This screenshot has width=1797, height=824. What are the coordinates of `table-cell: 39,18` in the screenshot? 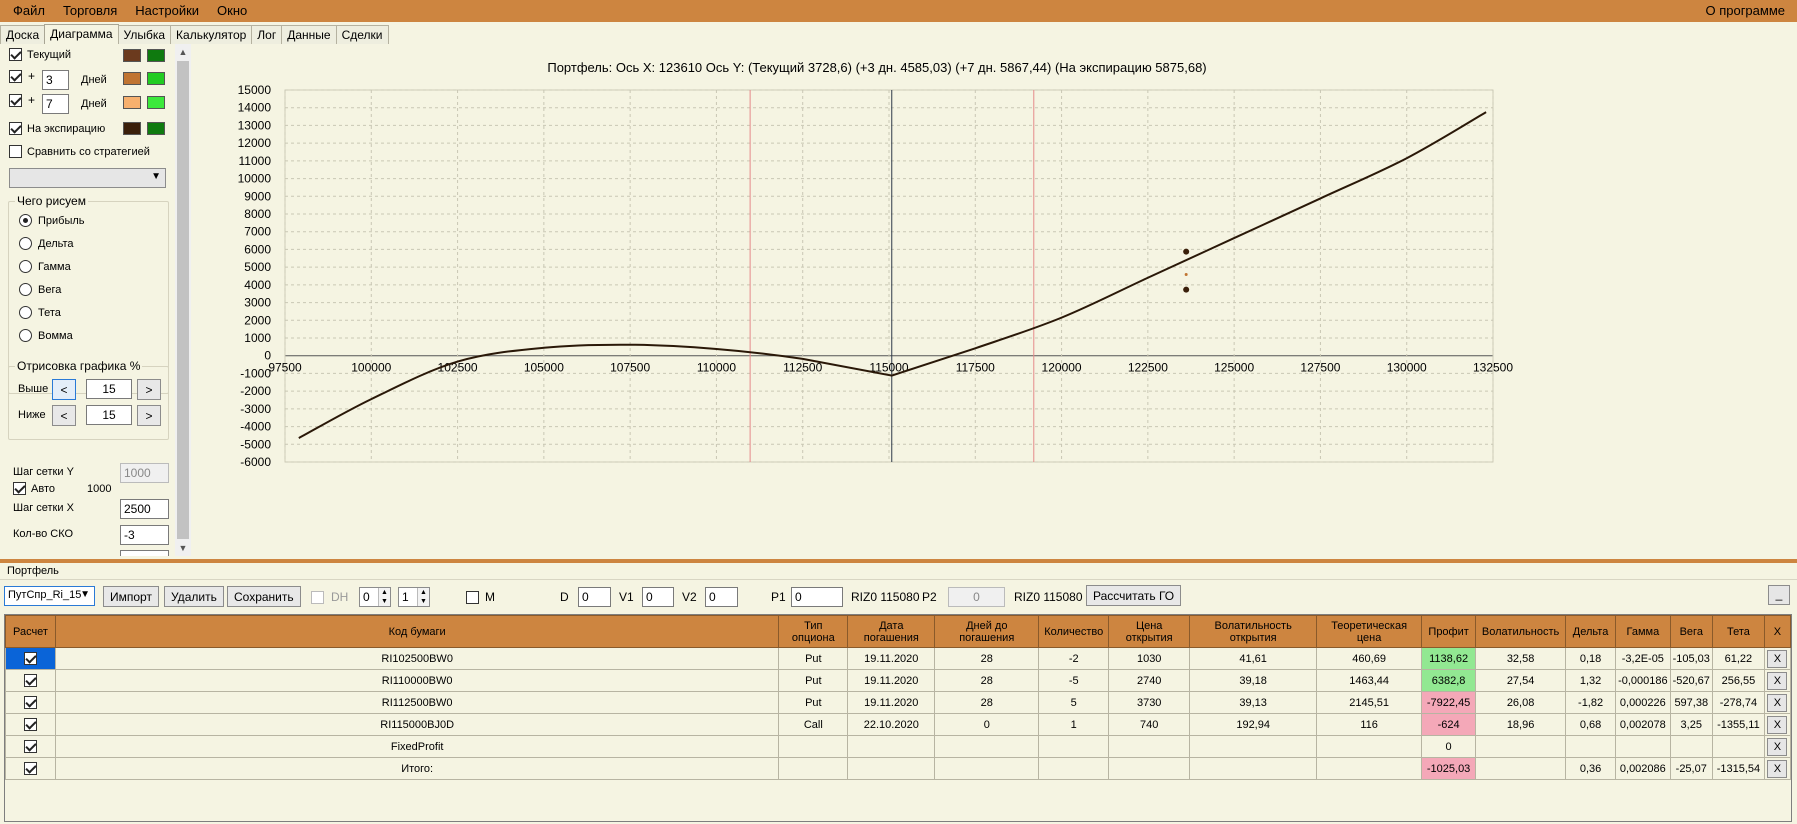 It's located at (1253, 680).